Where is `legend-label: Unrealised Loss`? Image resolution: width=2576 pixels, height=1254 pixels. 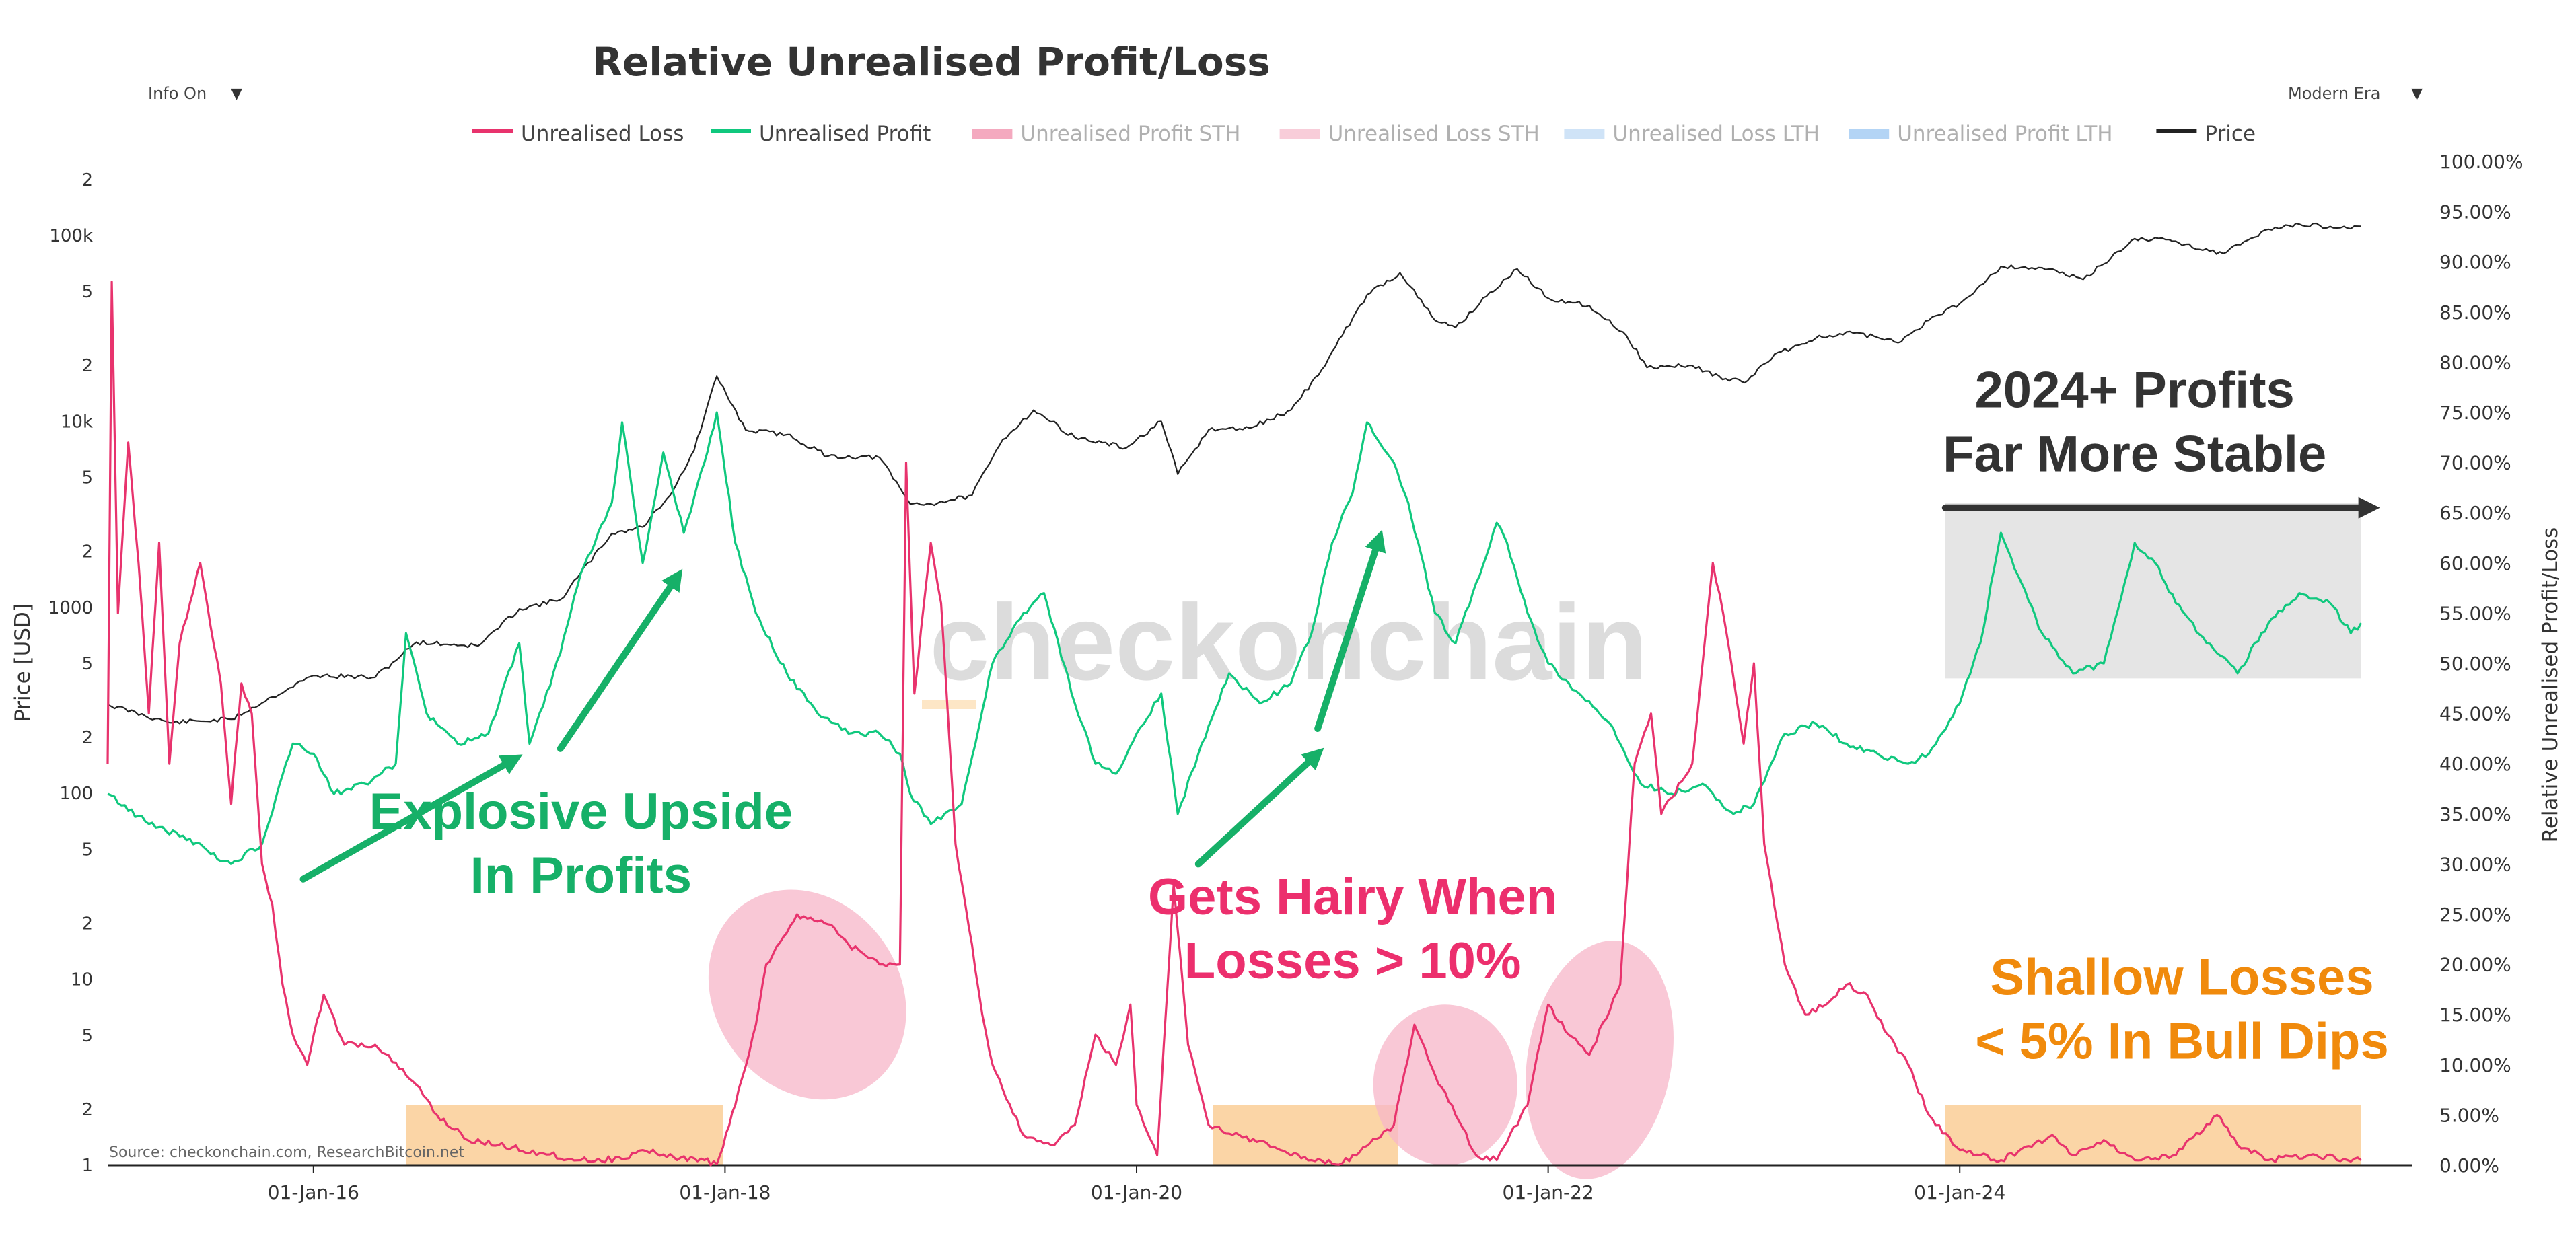 legend-label: Unrealised Loss is located at coordinates (602, 134).